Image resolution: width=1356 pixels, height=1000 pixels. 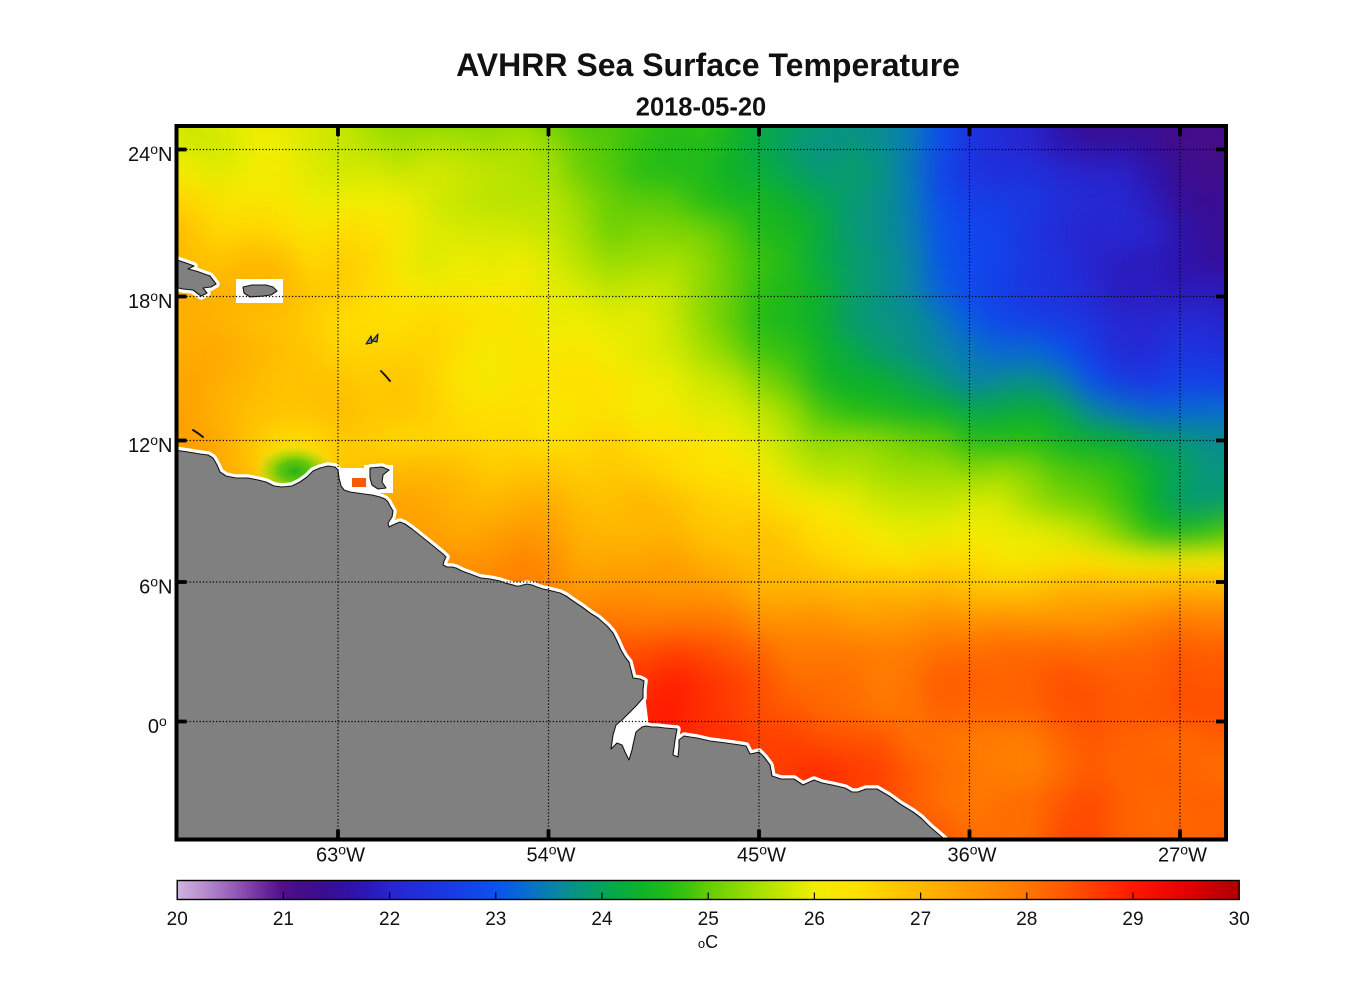 I want to click on svg-text: AVHRR Sea Surface Temperature, so click(x=708, y=65).